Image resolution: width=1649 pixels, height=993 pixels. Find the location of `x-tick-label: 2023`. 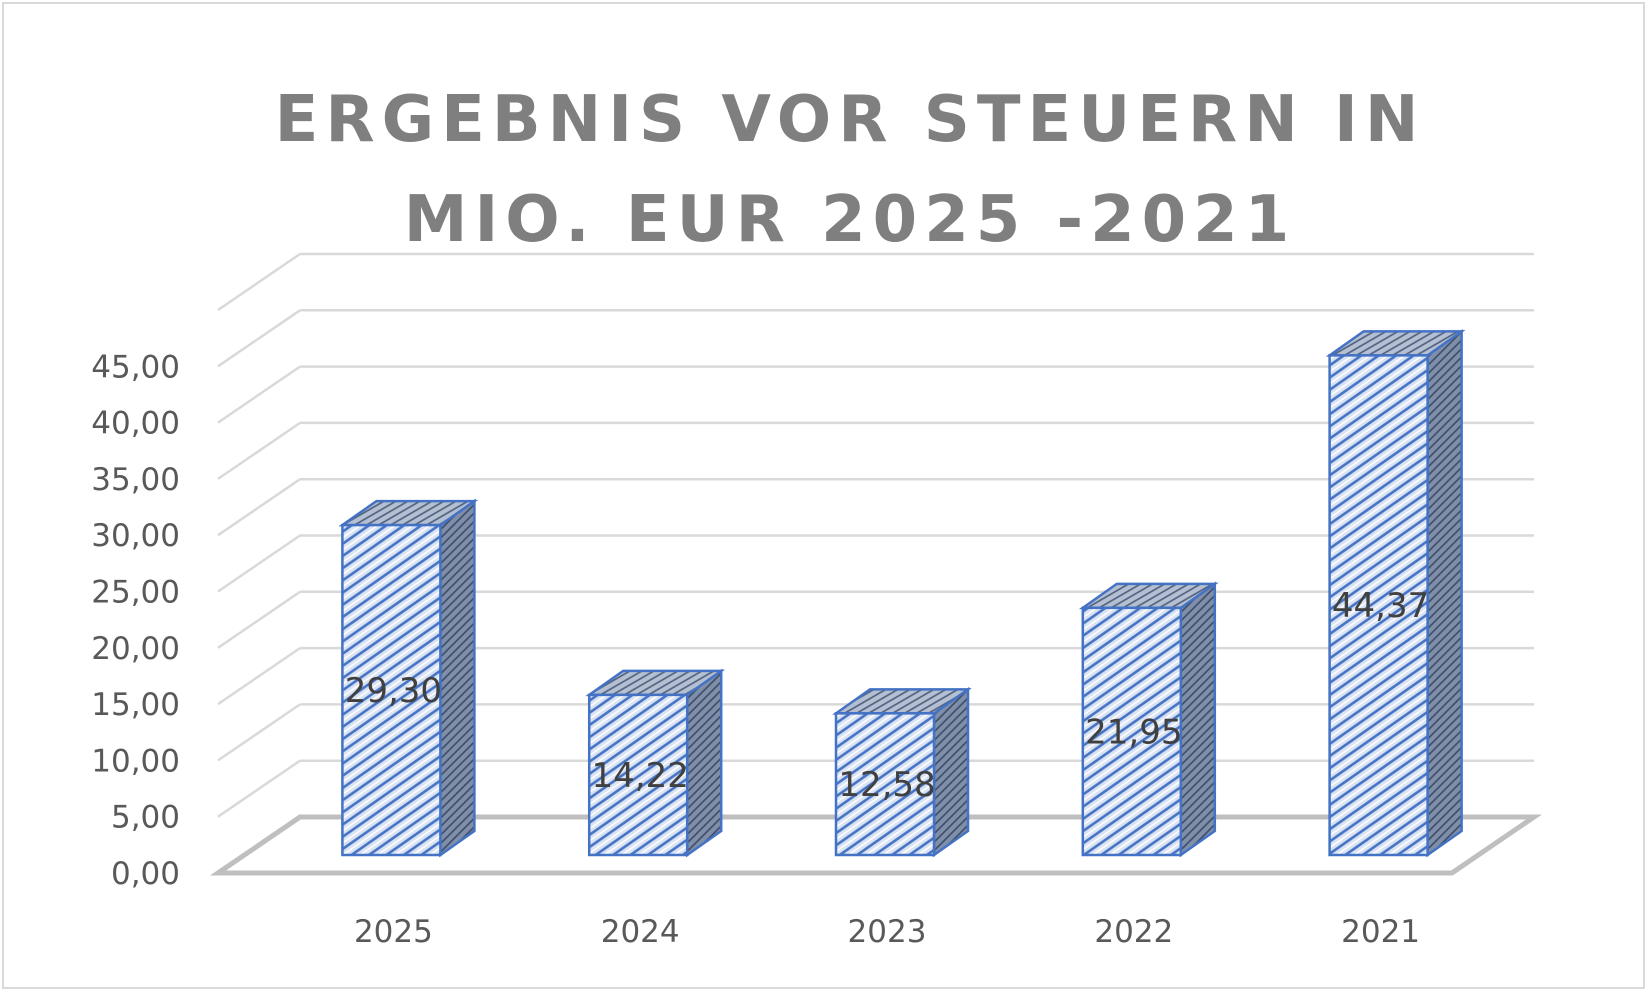

x-tick-label: 2023 is located at coordinates (887, 932).